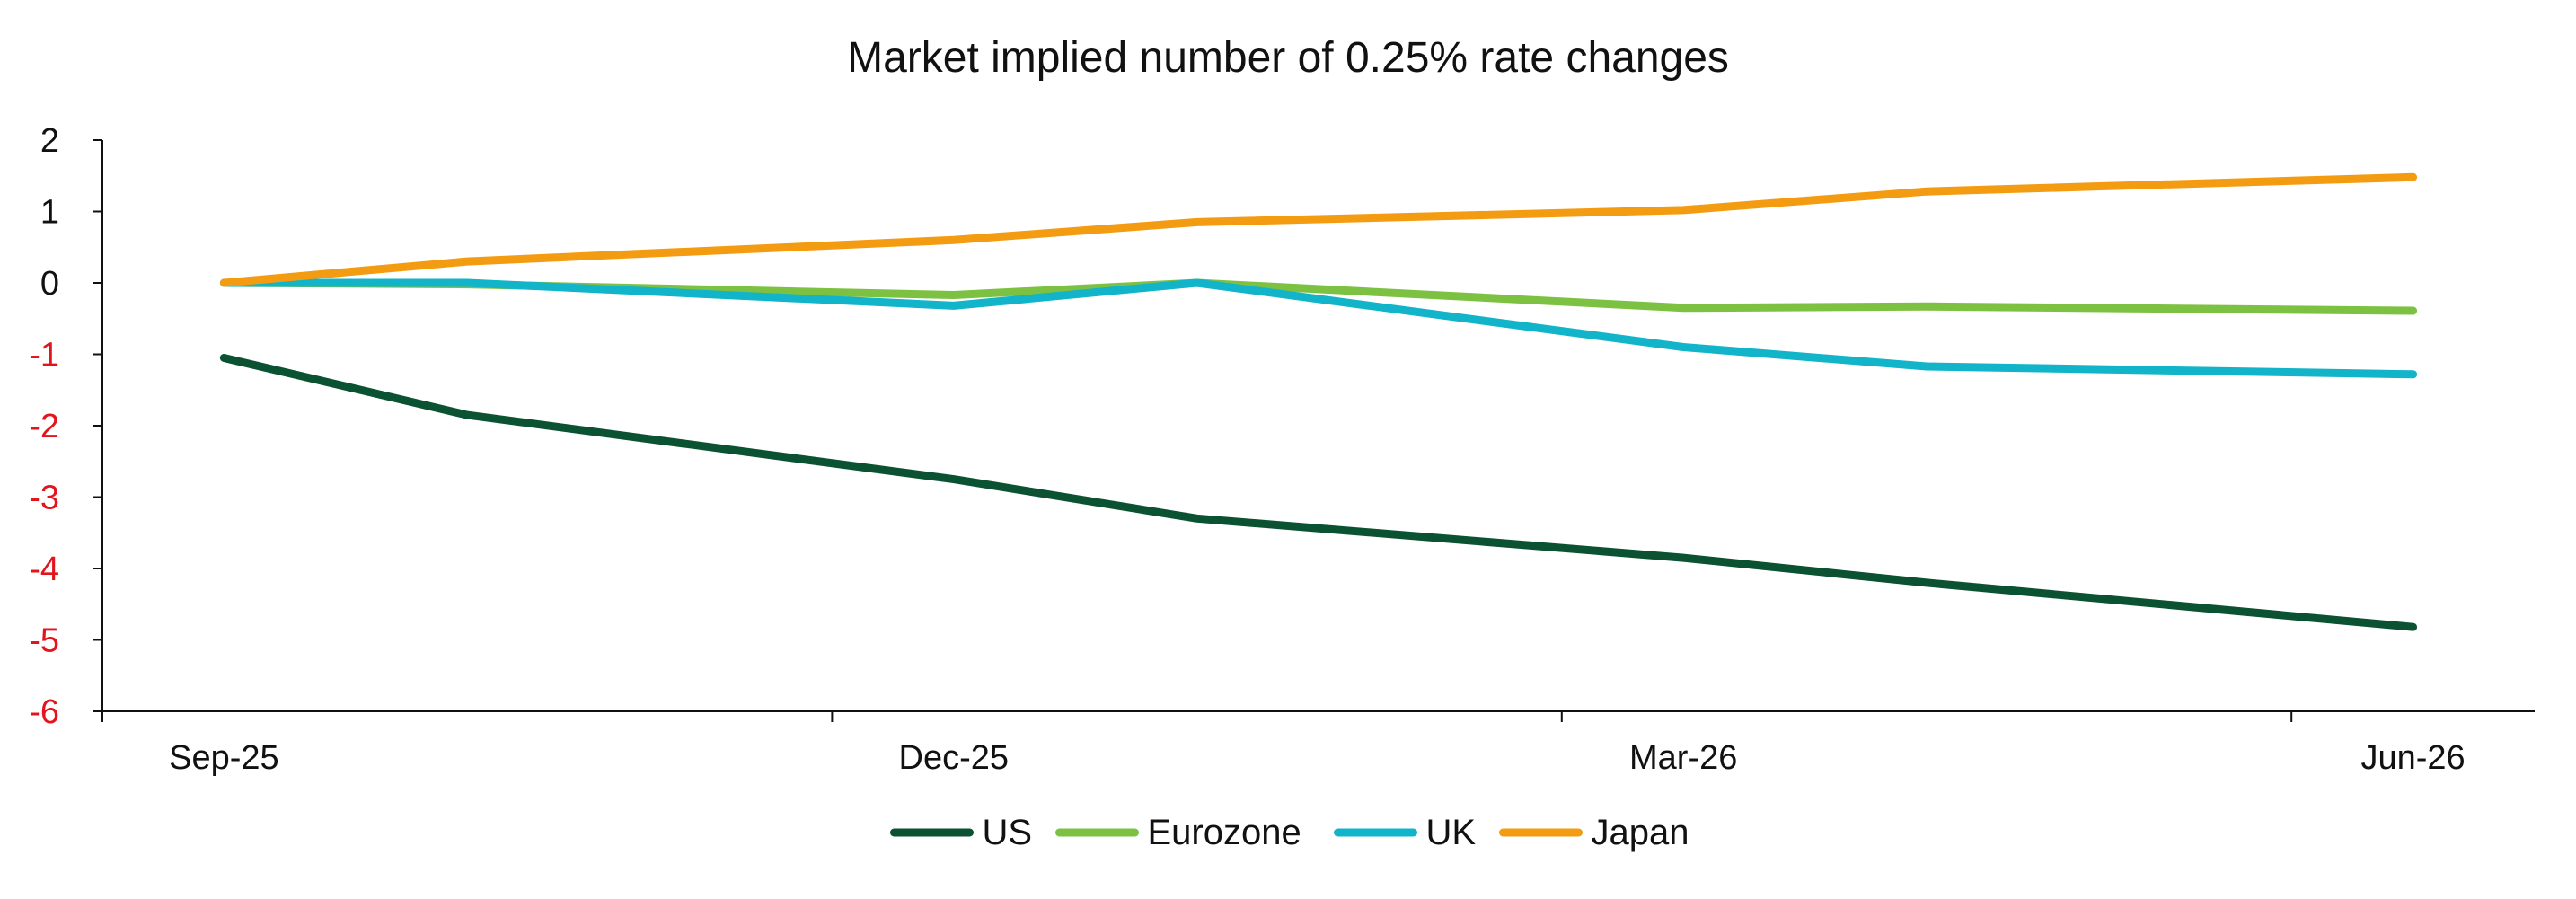  Describe the element at coordinates (1318, 329) in the screenshot. I see `series-line-uk` at that location.